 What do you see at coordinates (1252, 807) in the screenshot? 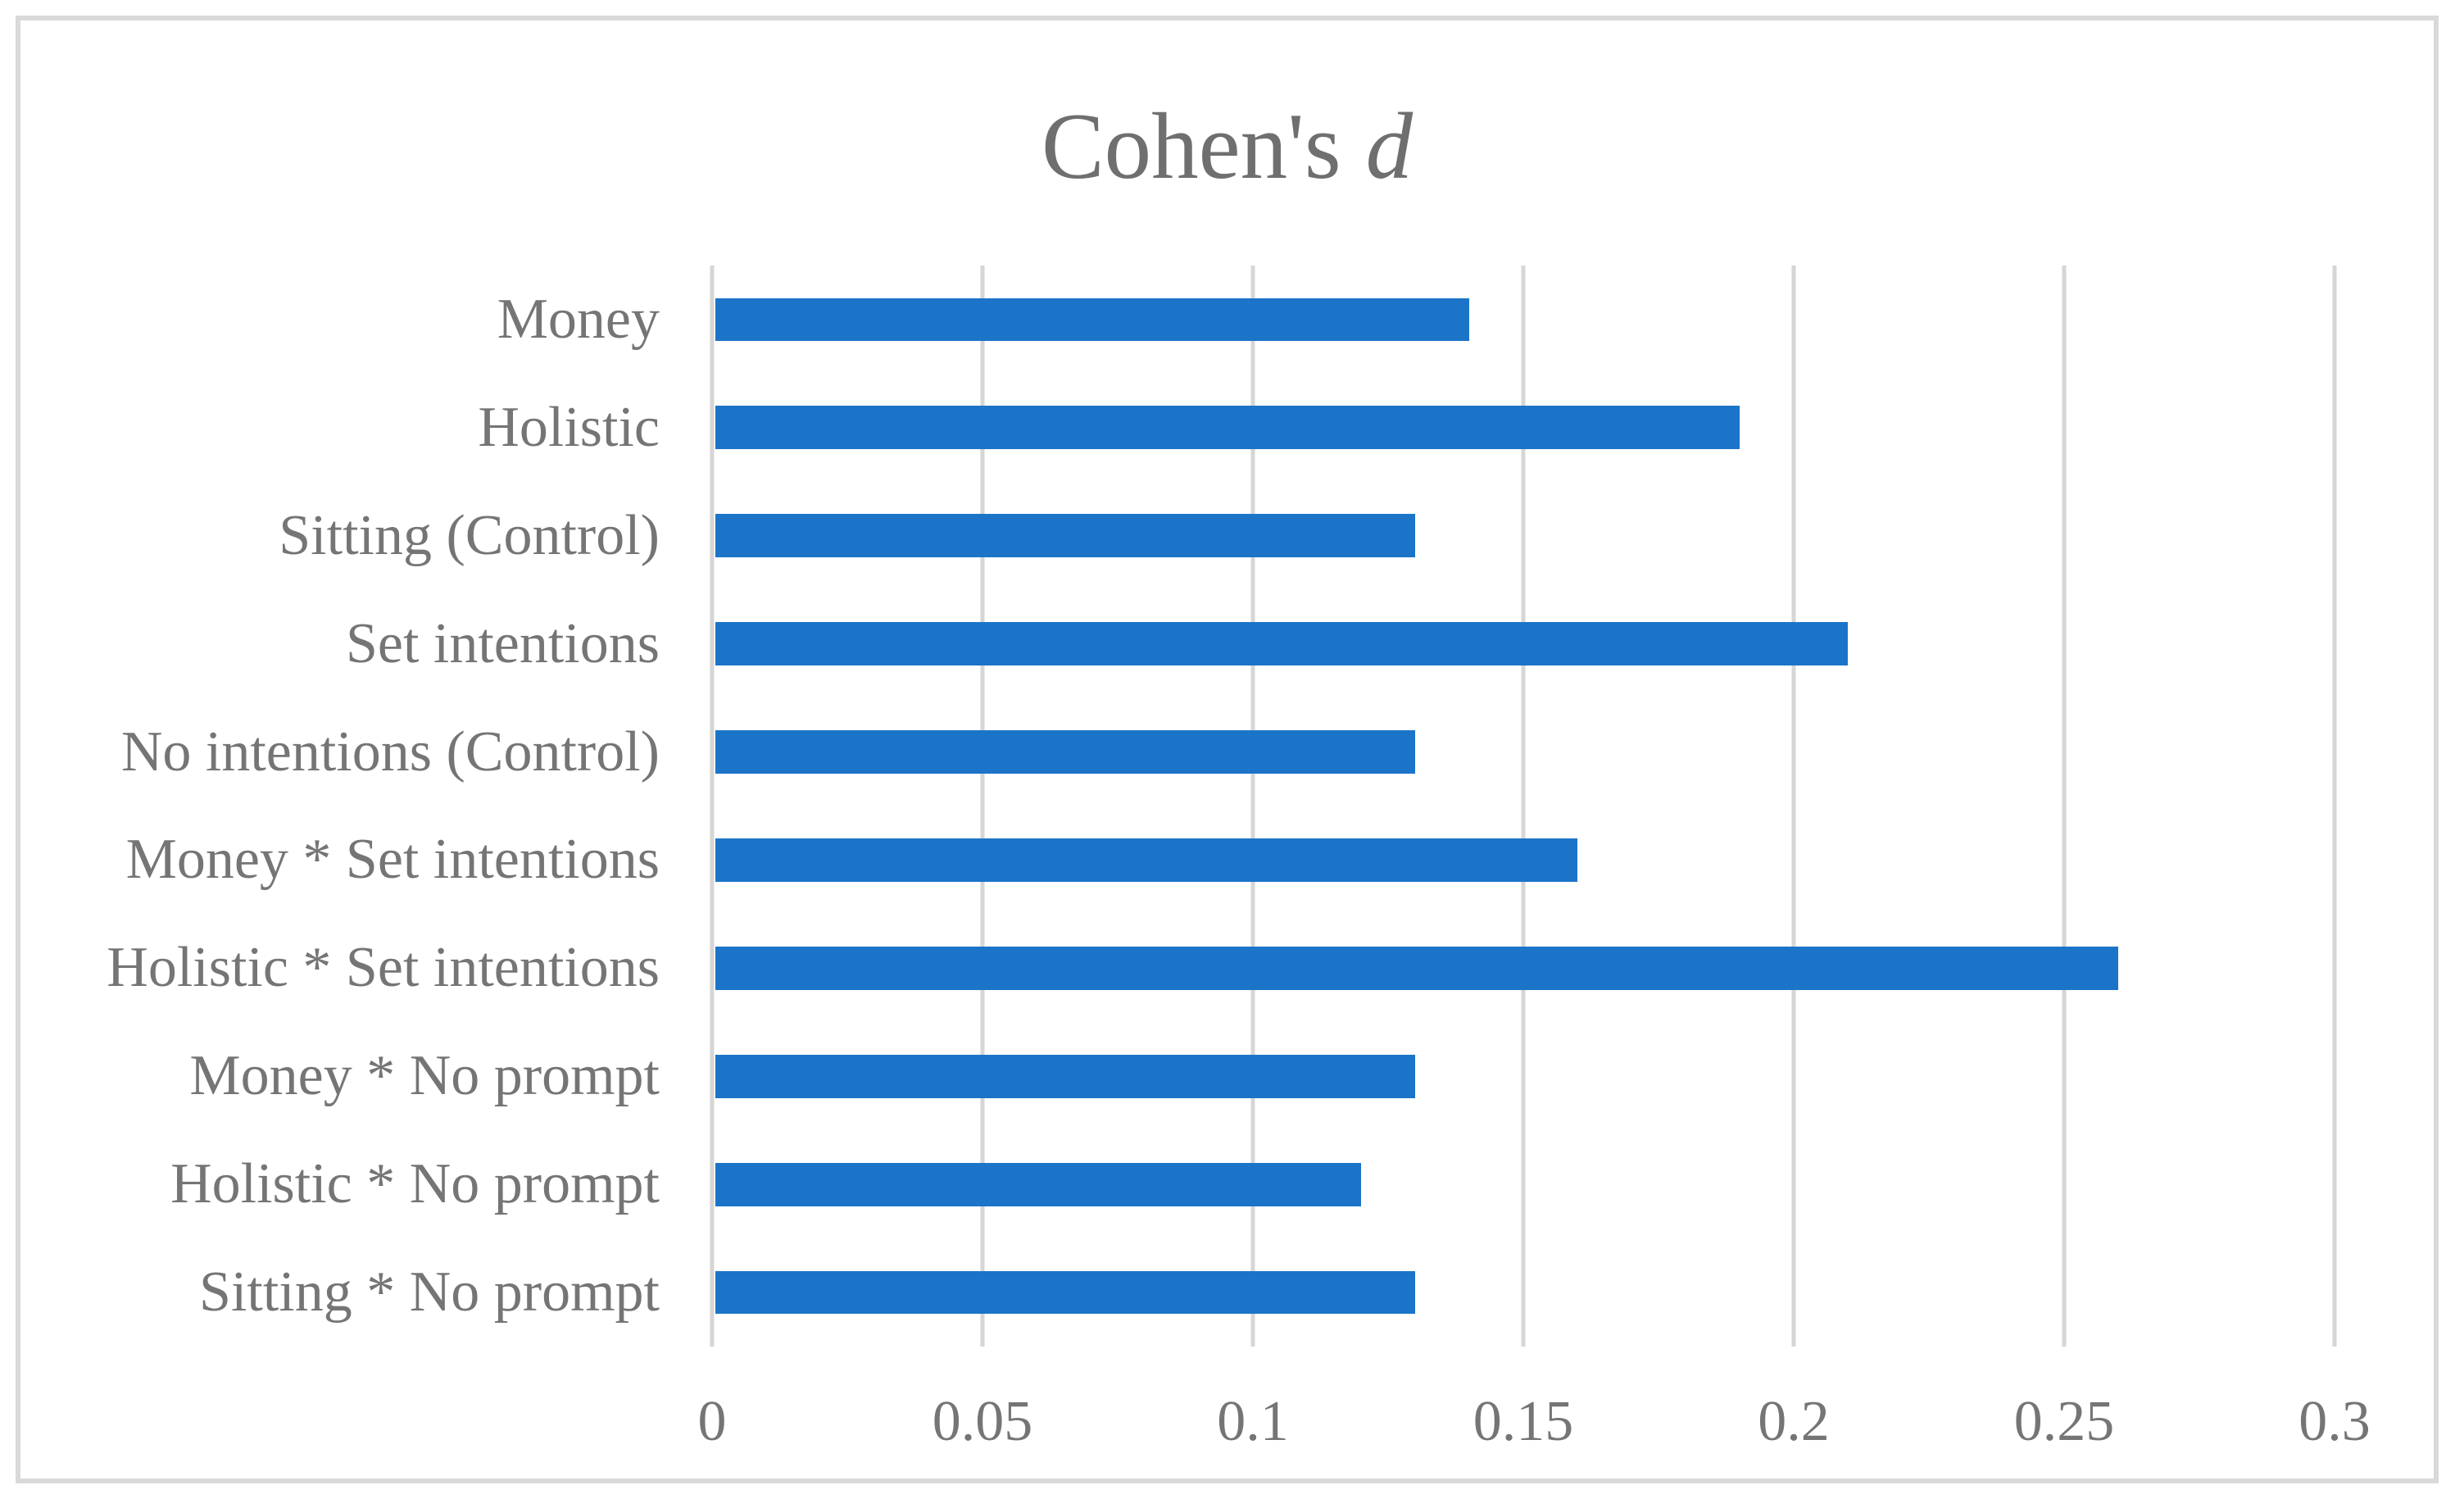
I see `gridline-x-0.1` at bounding box center [1252, 807].